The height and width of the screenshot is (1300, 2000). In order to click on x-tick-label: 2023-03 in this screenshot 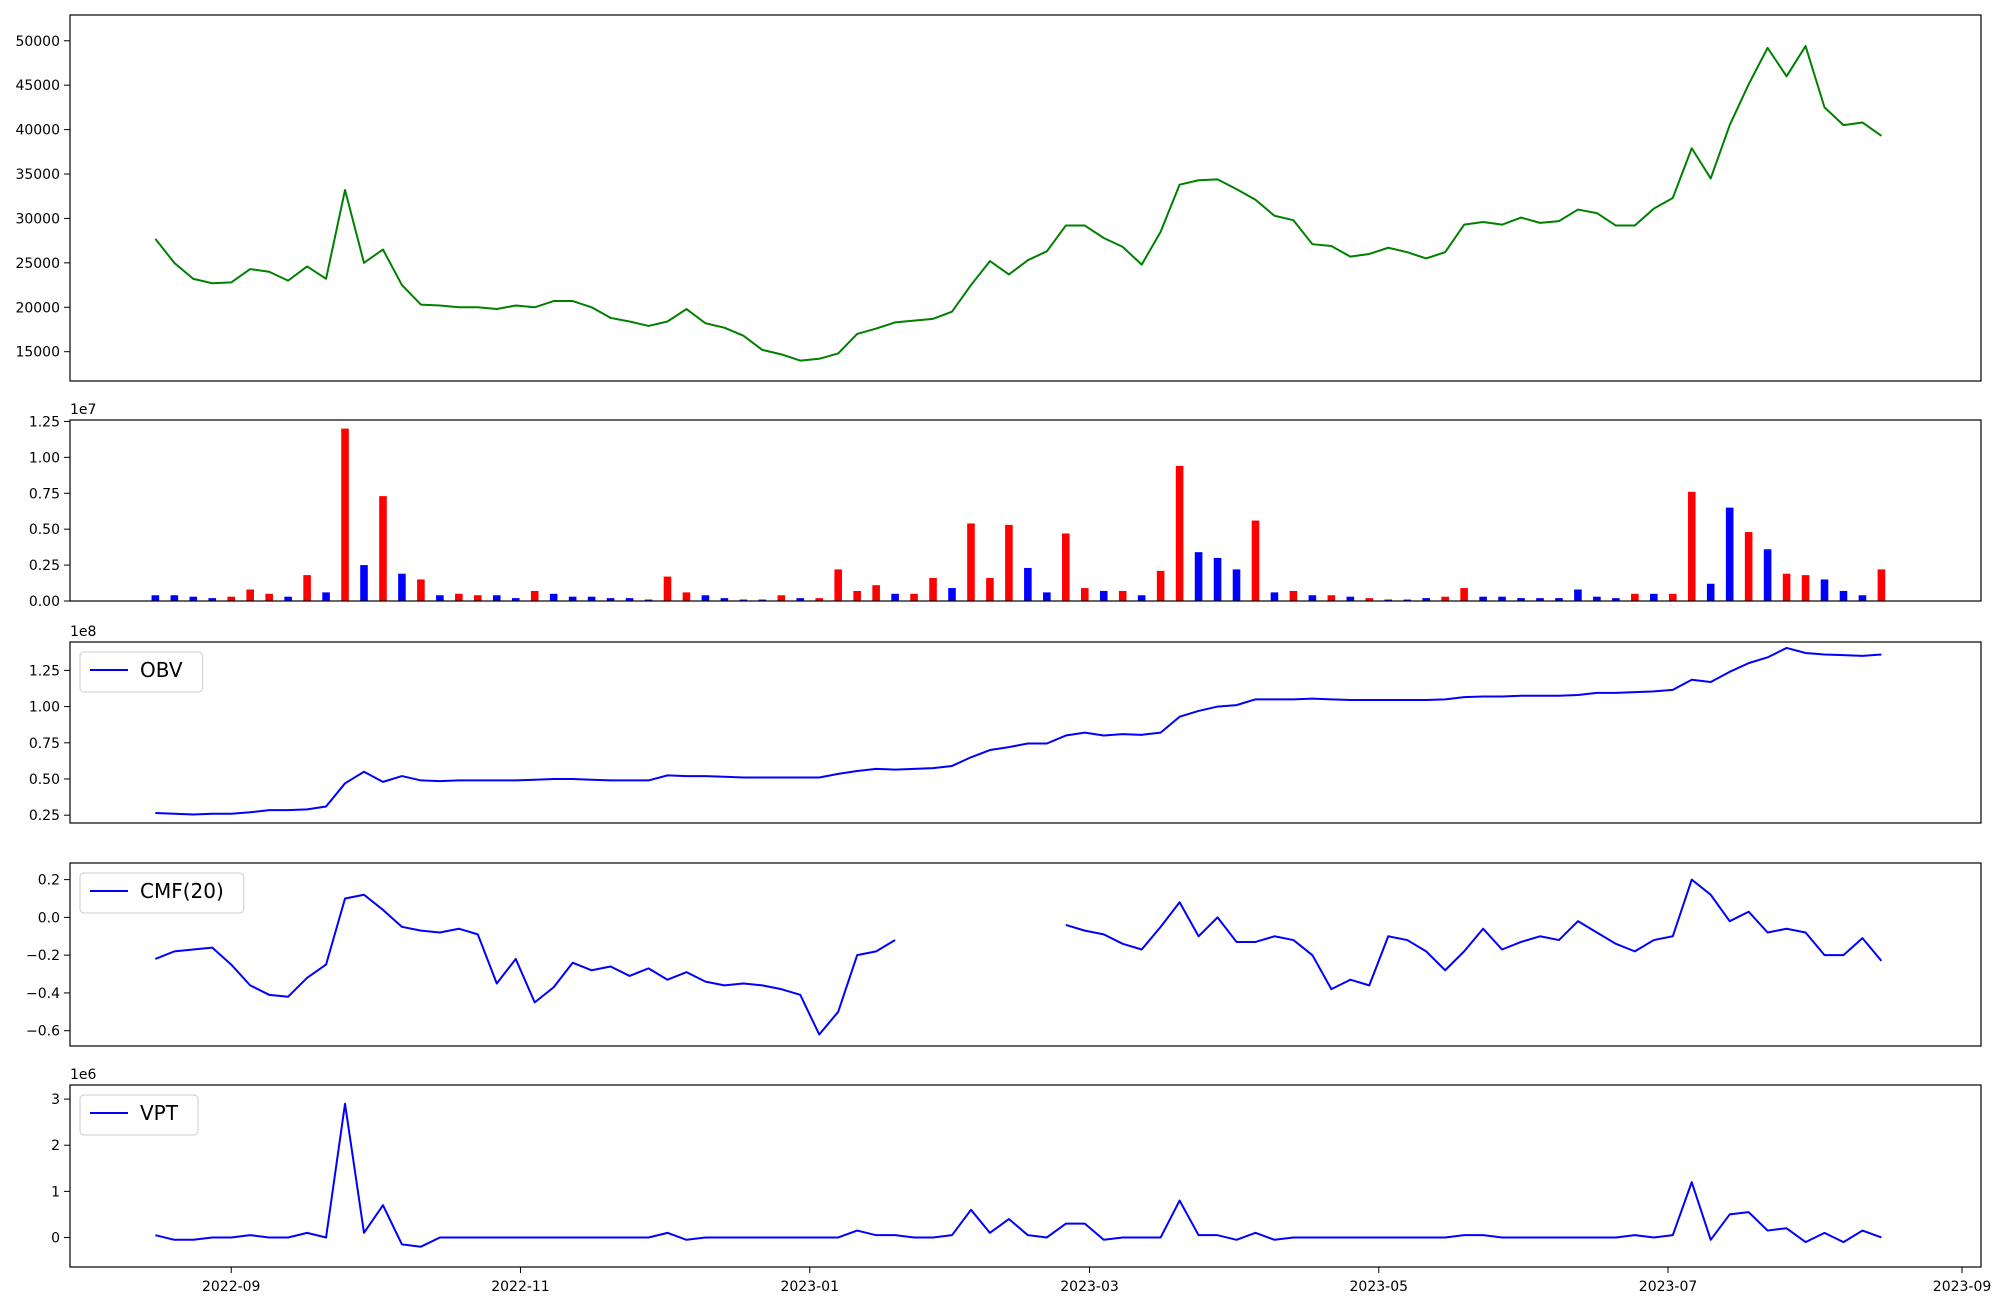, I will do `click(1089, 1287)`.